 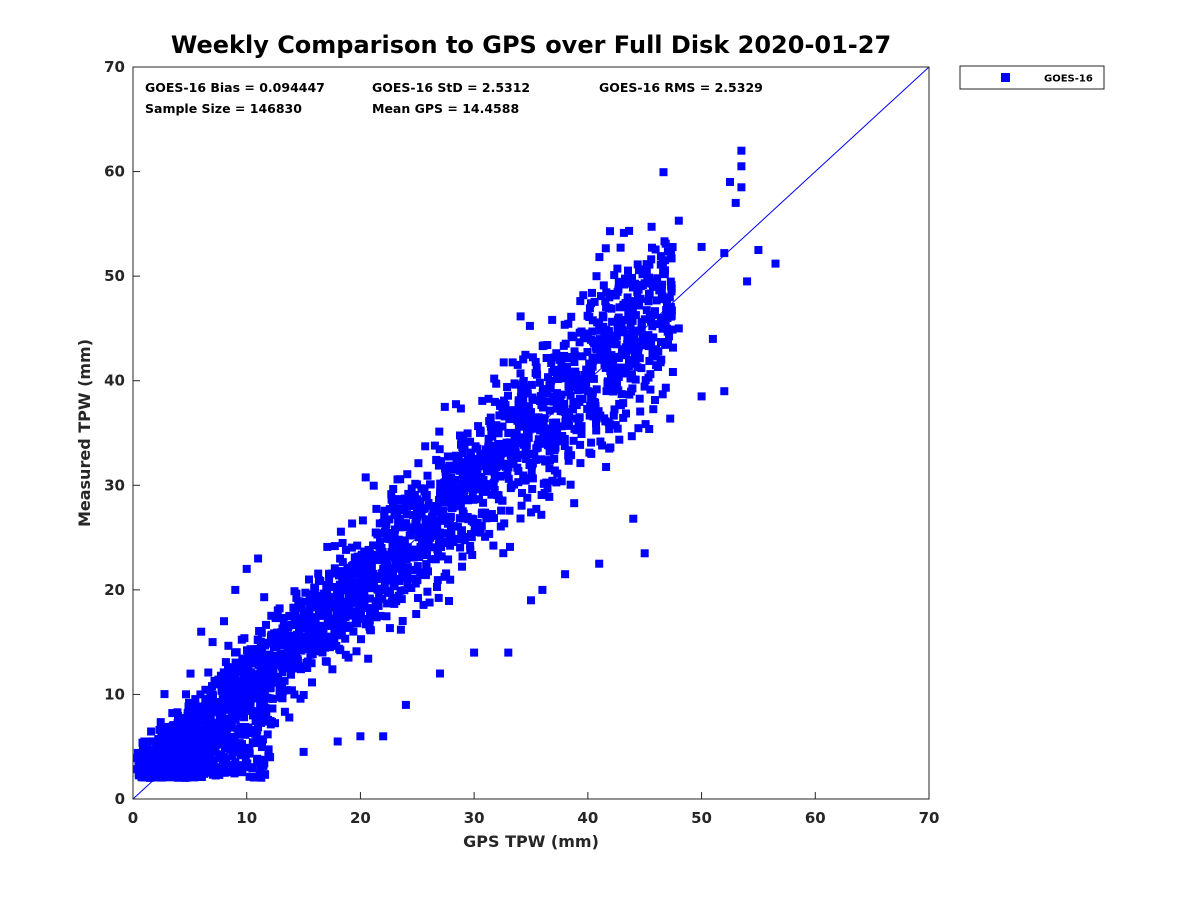 I want to click on y-tick-label: 20, so click(x=114, y=590).